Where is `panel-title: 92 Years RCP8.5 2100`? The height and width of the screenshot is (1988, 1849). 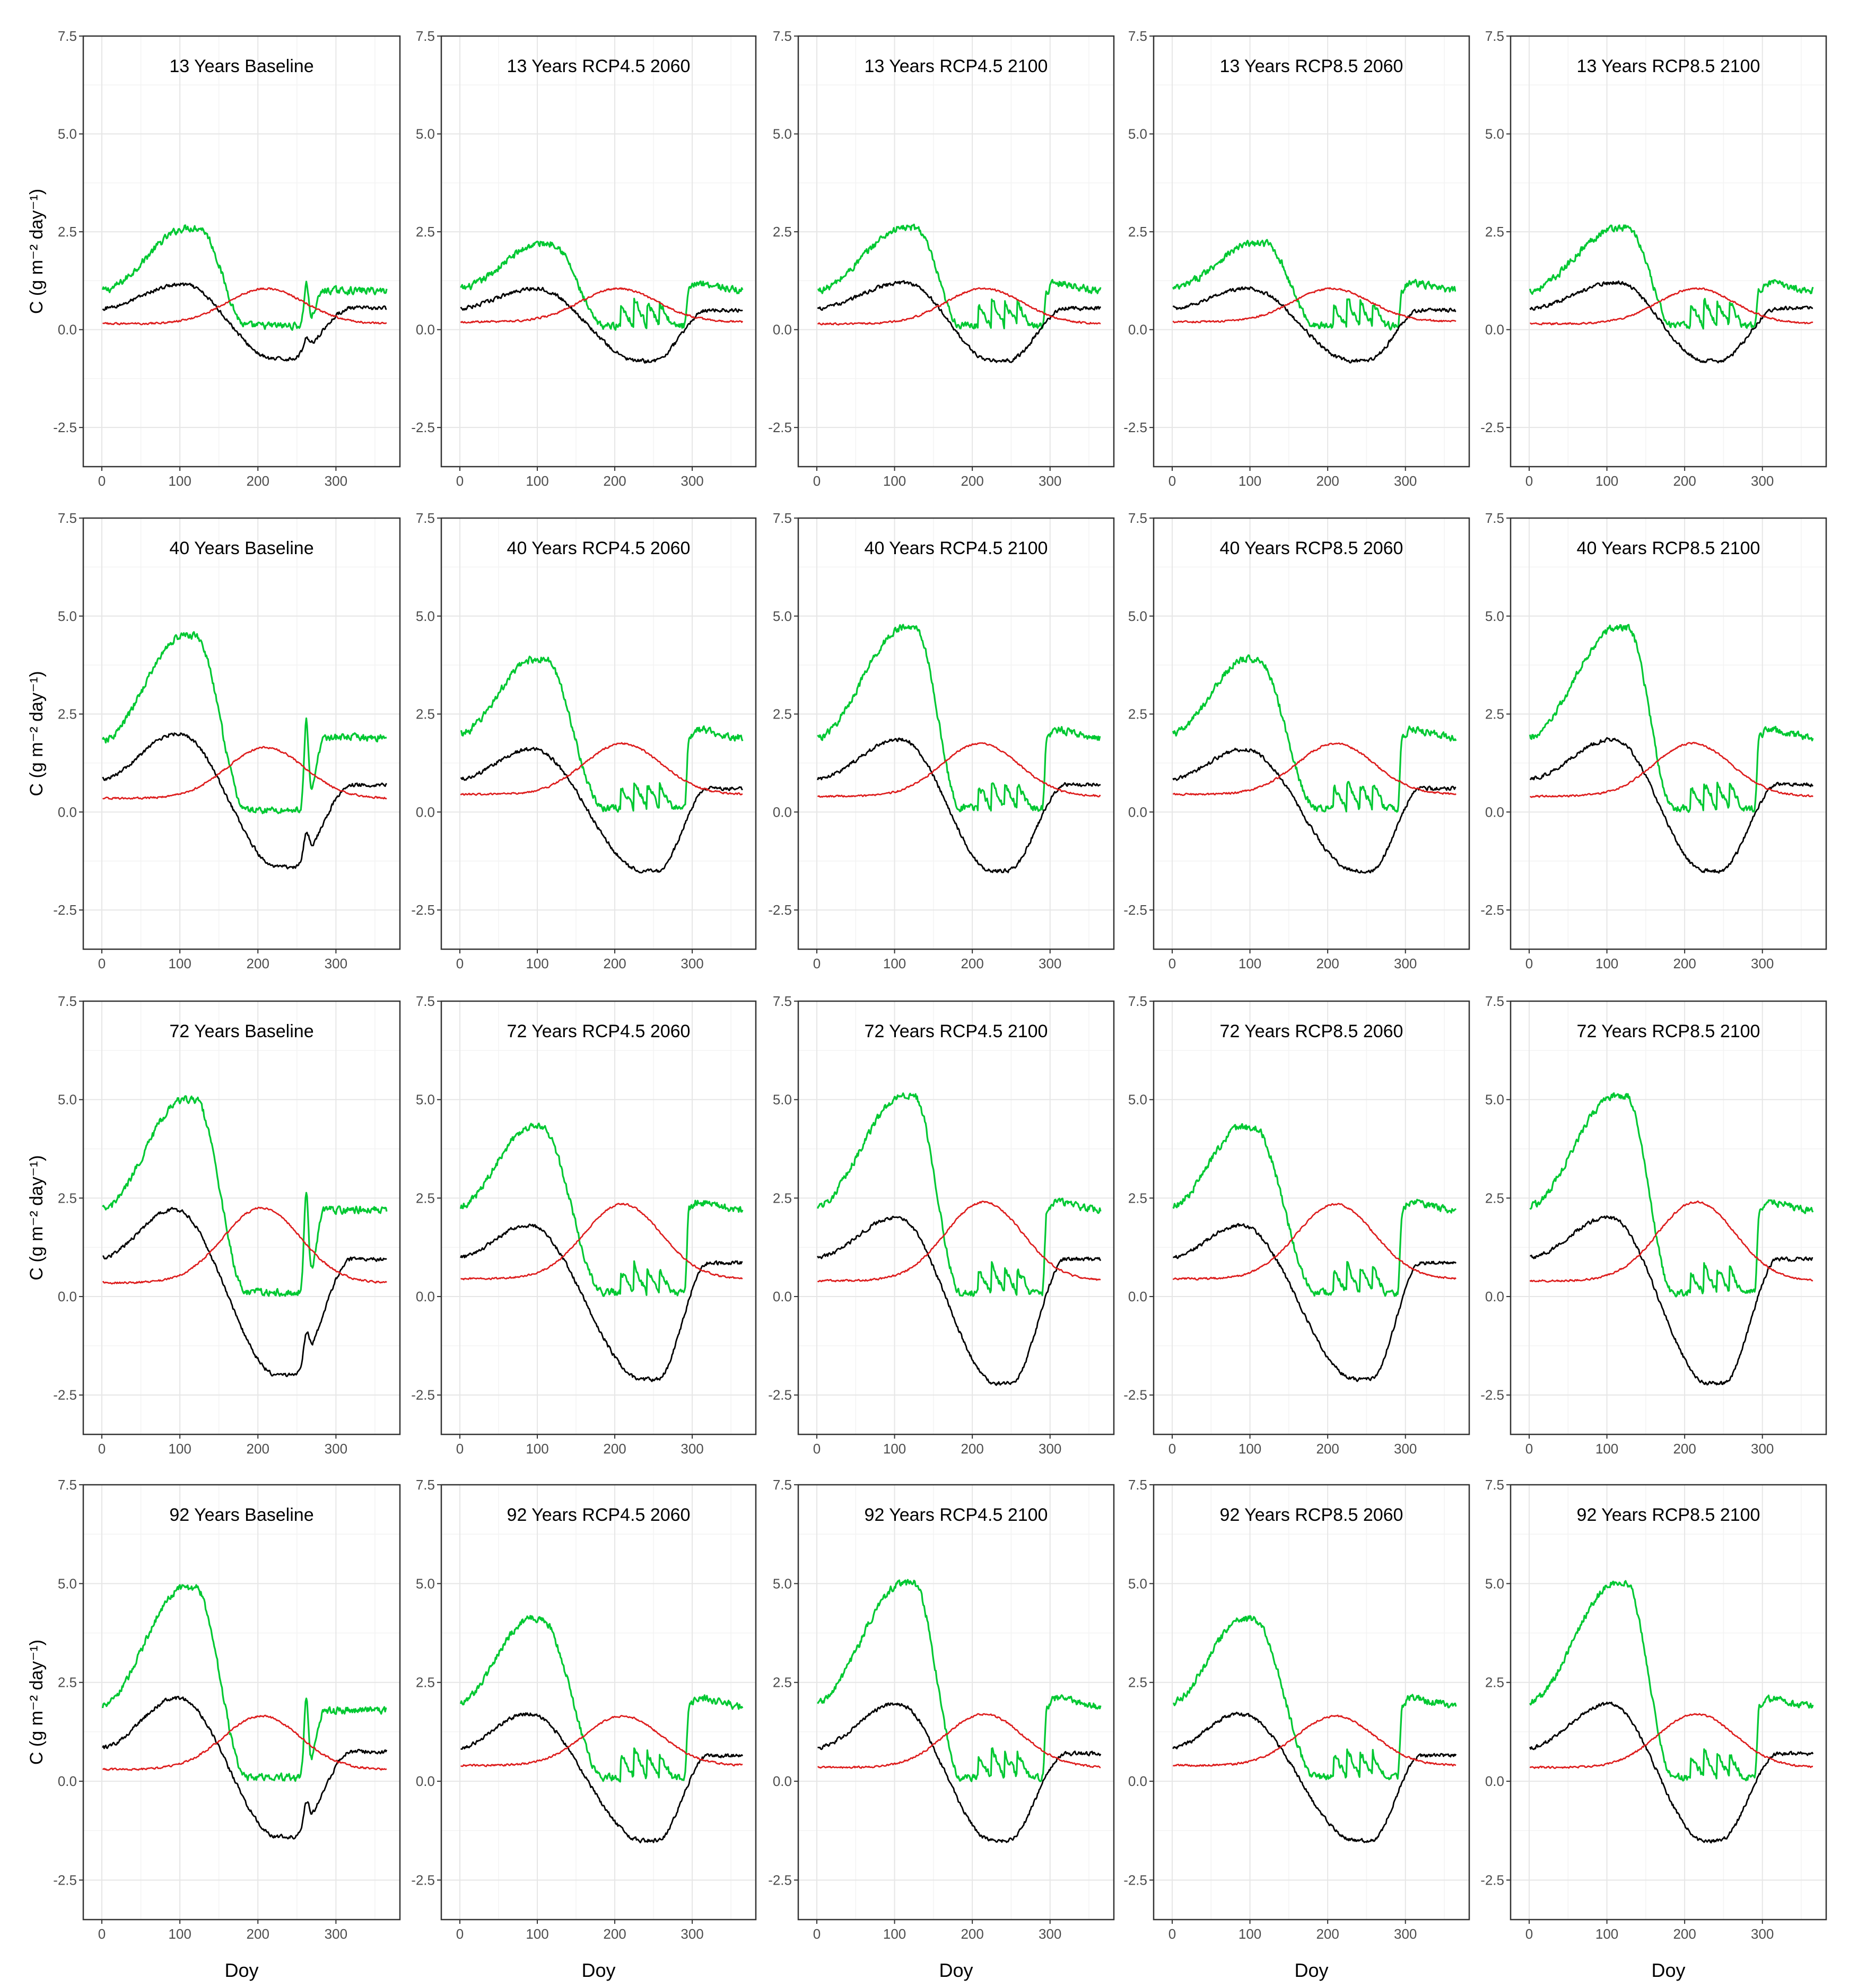
panel-title: 92 Years RCP8.5 2100 is located at coordinates (1668, 1515).